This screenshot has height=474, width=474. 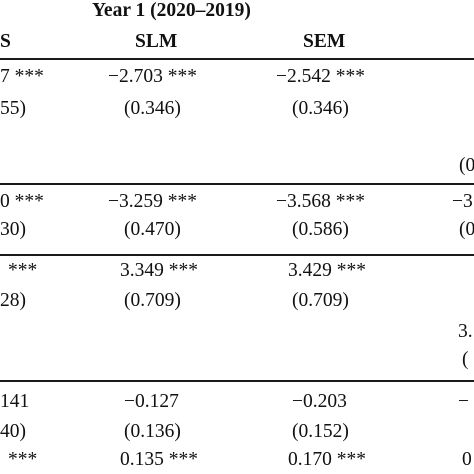 I want to click on row4-slm-value: −0.127, so click(x=151, y=401).